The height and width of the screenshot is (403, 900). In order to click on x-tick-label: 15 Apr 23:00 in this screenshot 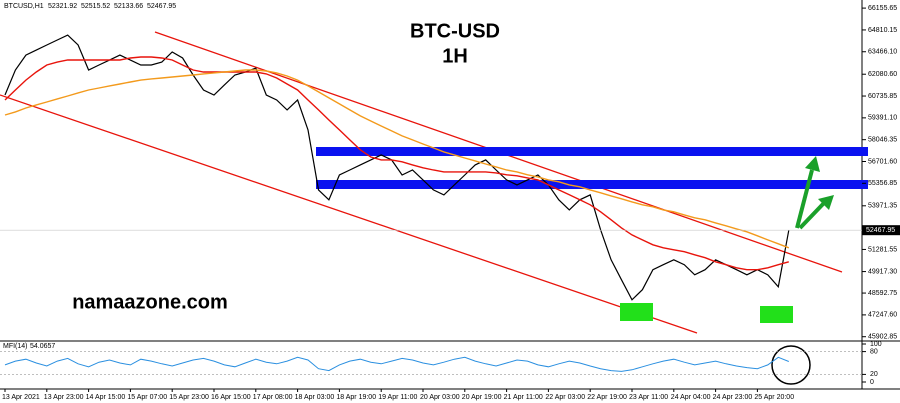, I will do `click(189, 397)`.